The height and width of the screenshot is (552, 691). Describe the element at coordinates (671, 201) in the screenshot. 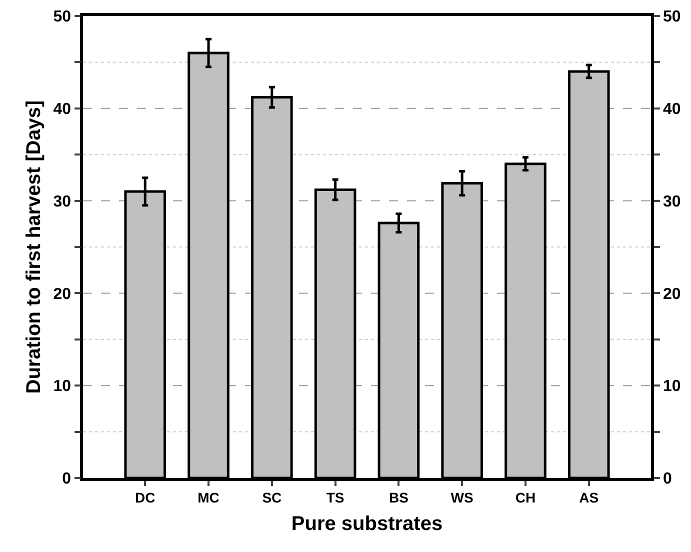

I see `y2-tick-label: 30` at that location.